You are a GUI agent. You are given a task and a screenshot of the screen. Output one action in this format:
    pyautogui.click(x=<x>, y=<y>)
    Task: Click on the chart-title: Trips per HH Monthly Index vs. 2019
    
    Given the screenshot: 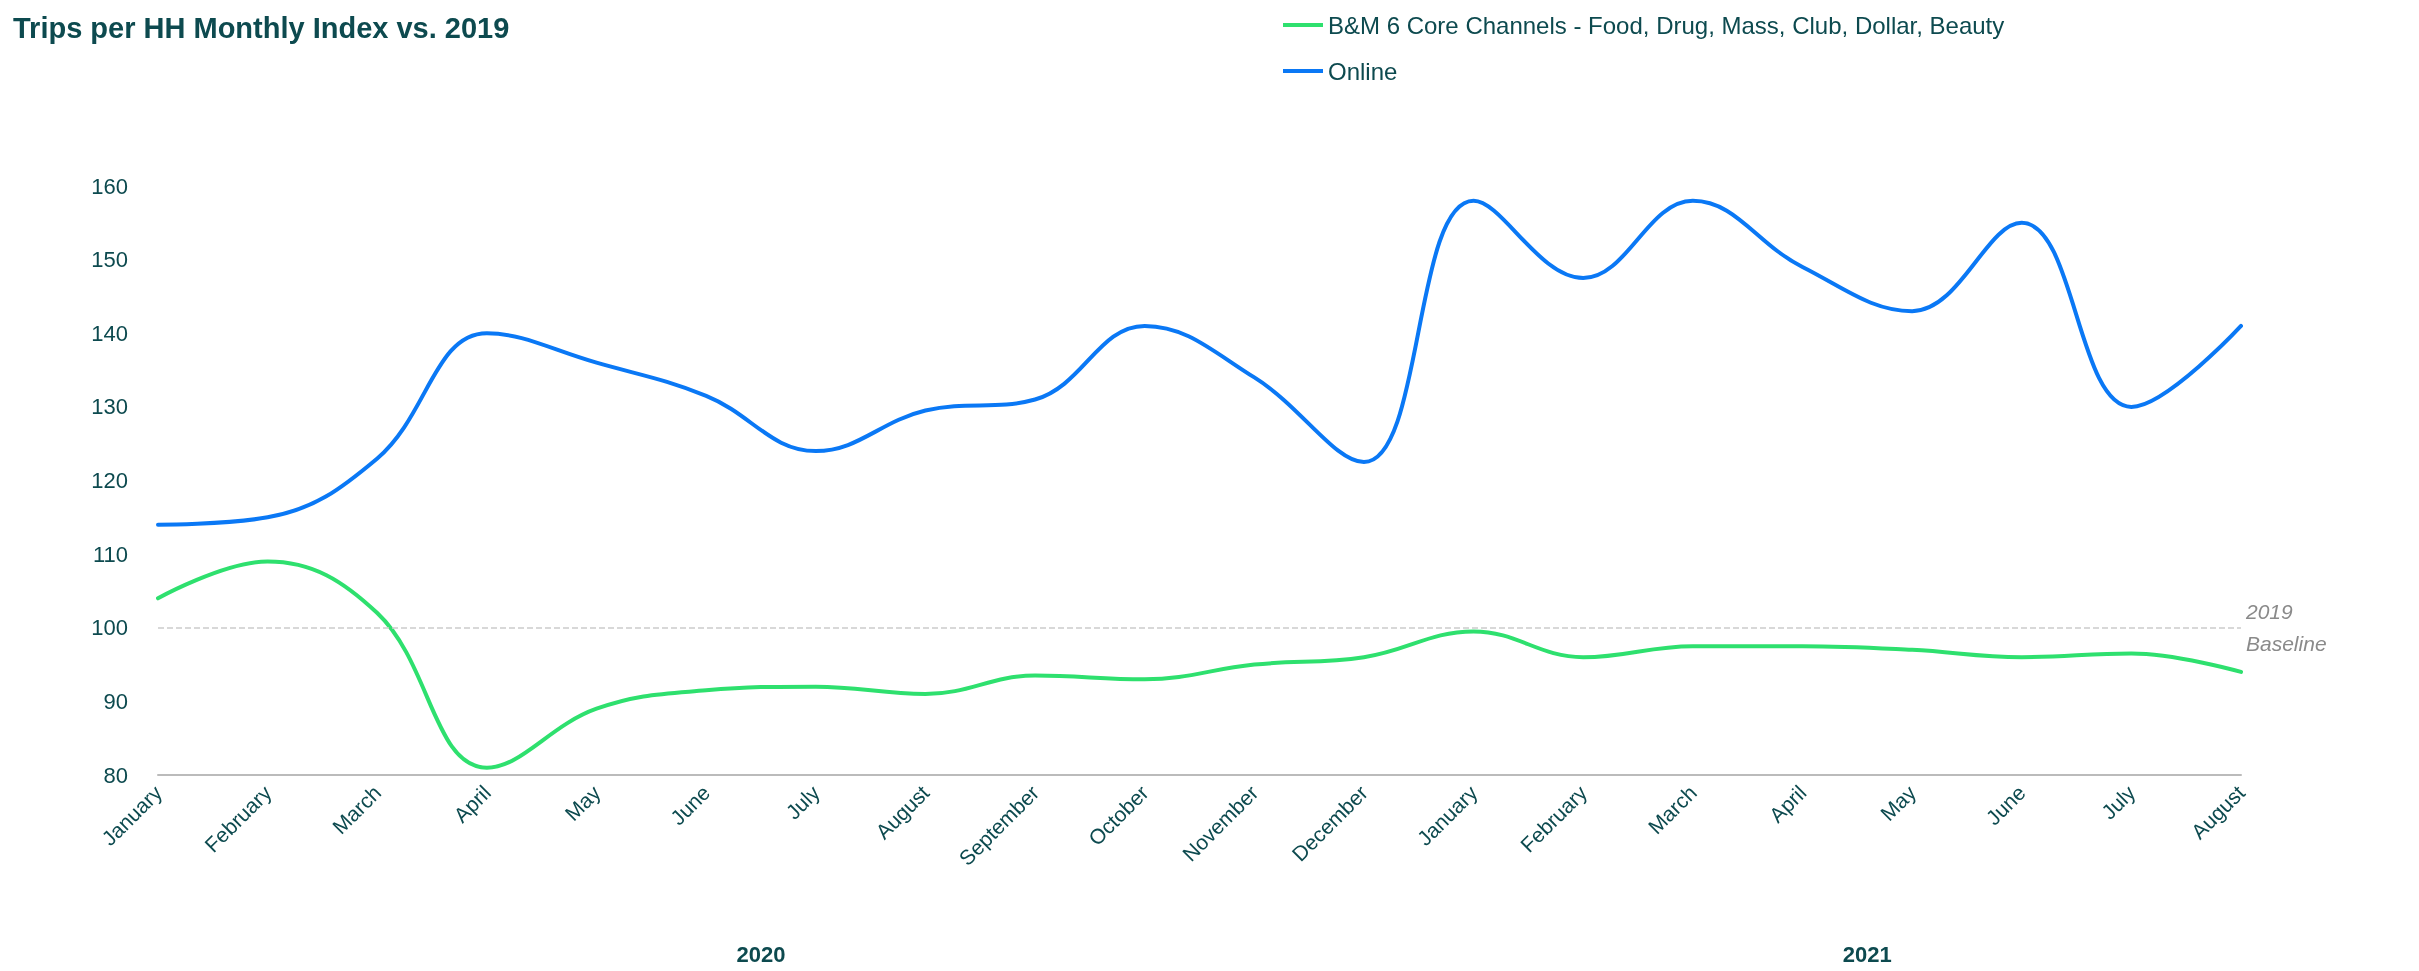 What is the action you would take?
    pyautogui.click(x=261, y=27)
    